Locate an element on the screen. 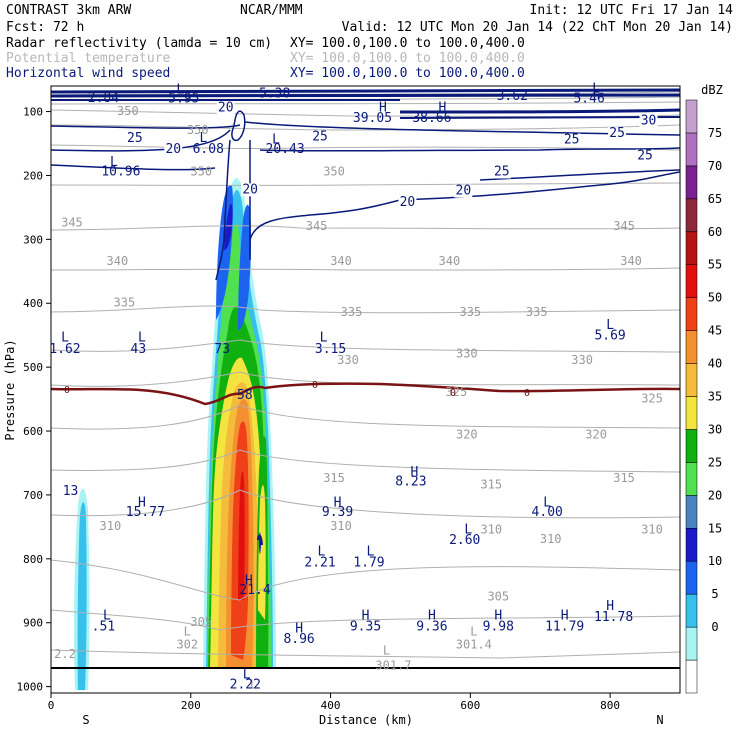 Image resolution: width=740 pixels, height=740 pixels. theta-label: 301.7 is located at coordinates (393, 665).